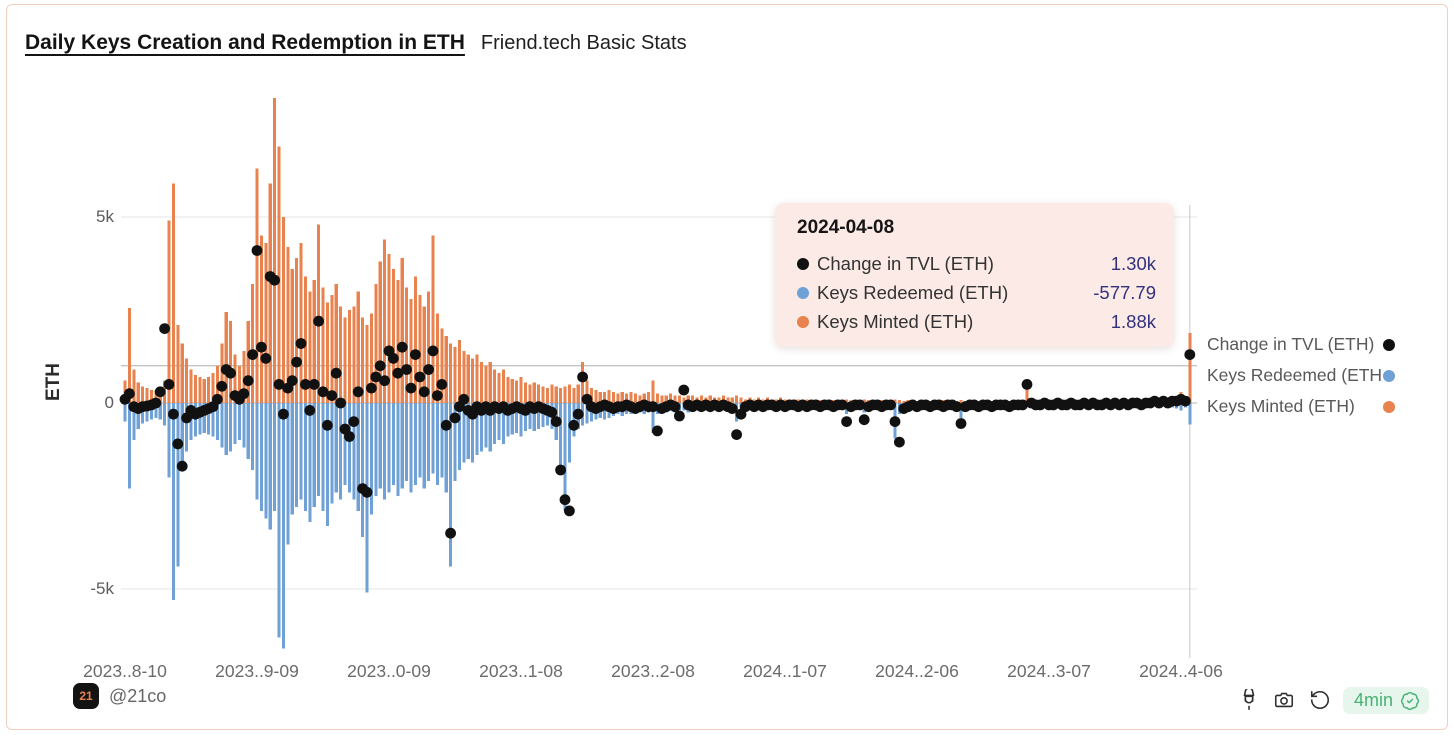 Image resolution: width=1454 pixels, height=747 pixels. What do you see at coordinates (803, 263) in the screenshot?
I see `tooltip-marker-black-icon` at bounding box center [803, 263].